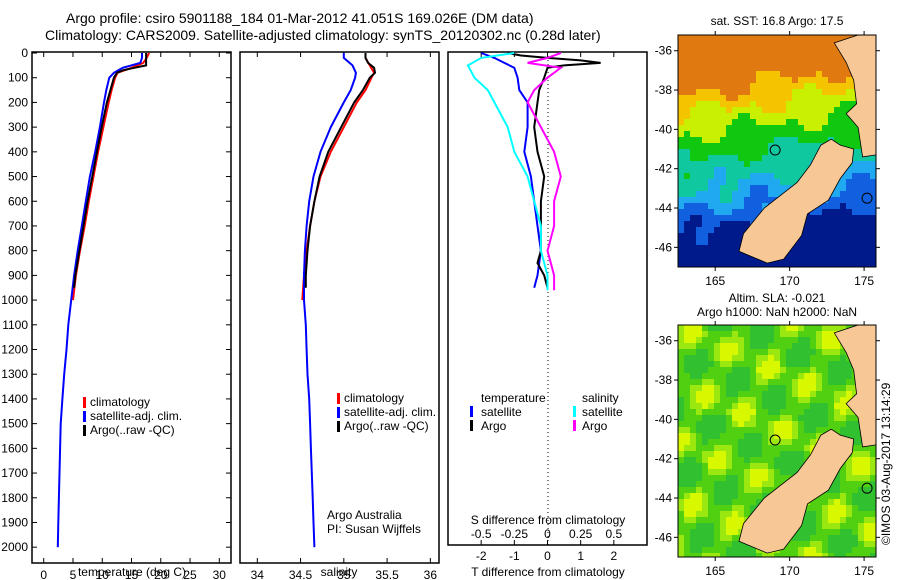 The height and width of the screenshot is (580, 900). Describe the element at coordinates (15, 325) in the screenshot. I see `y-tick-label: 1100` at that location.